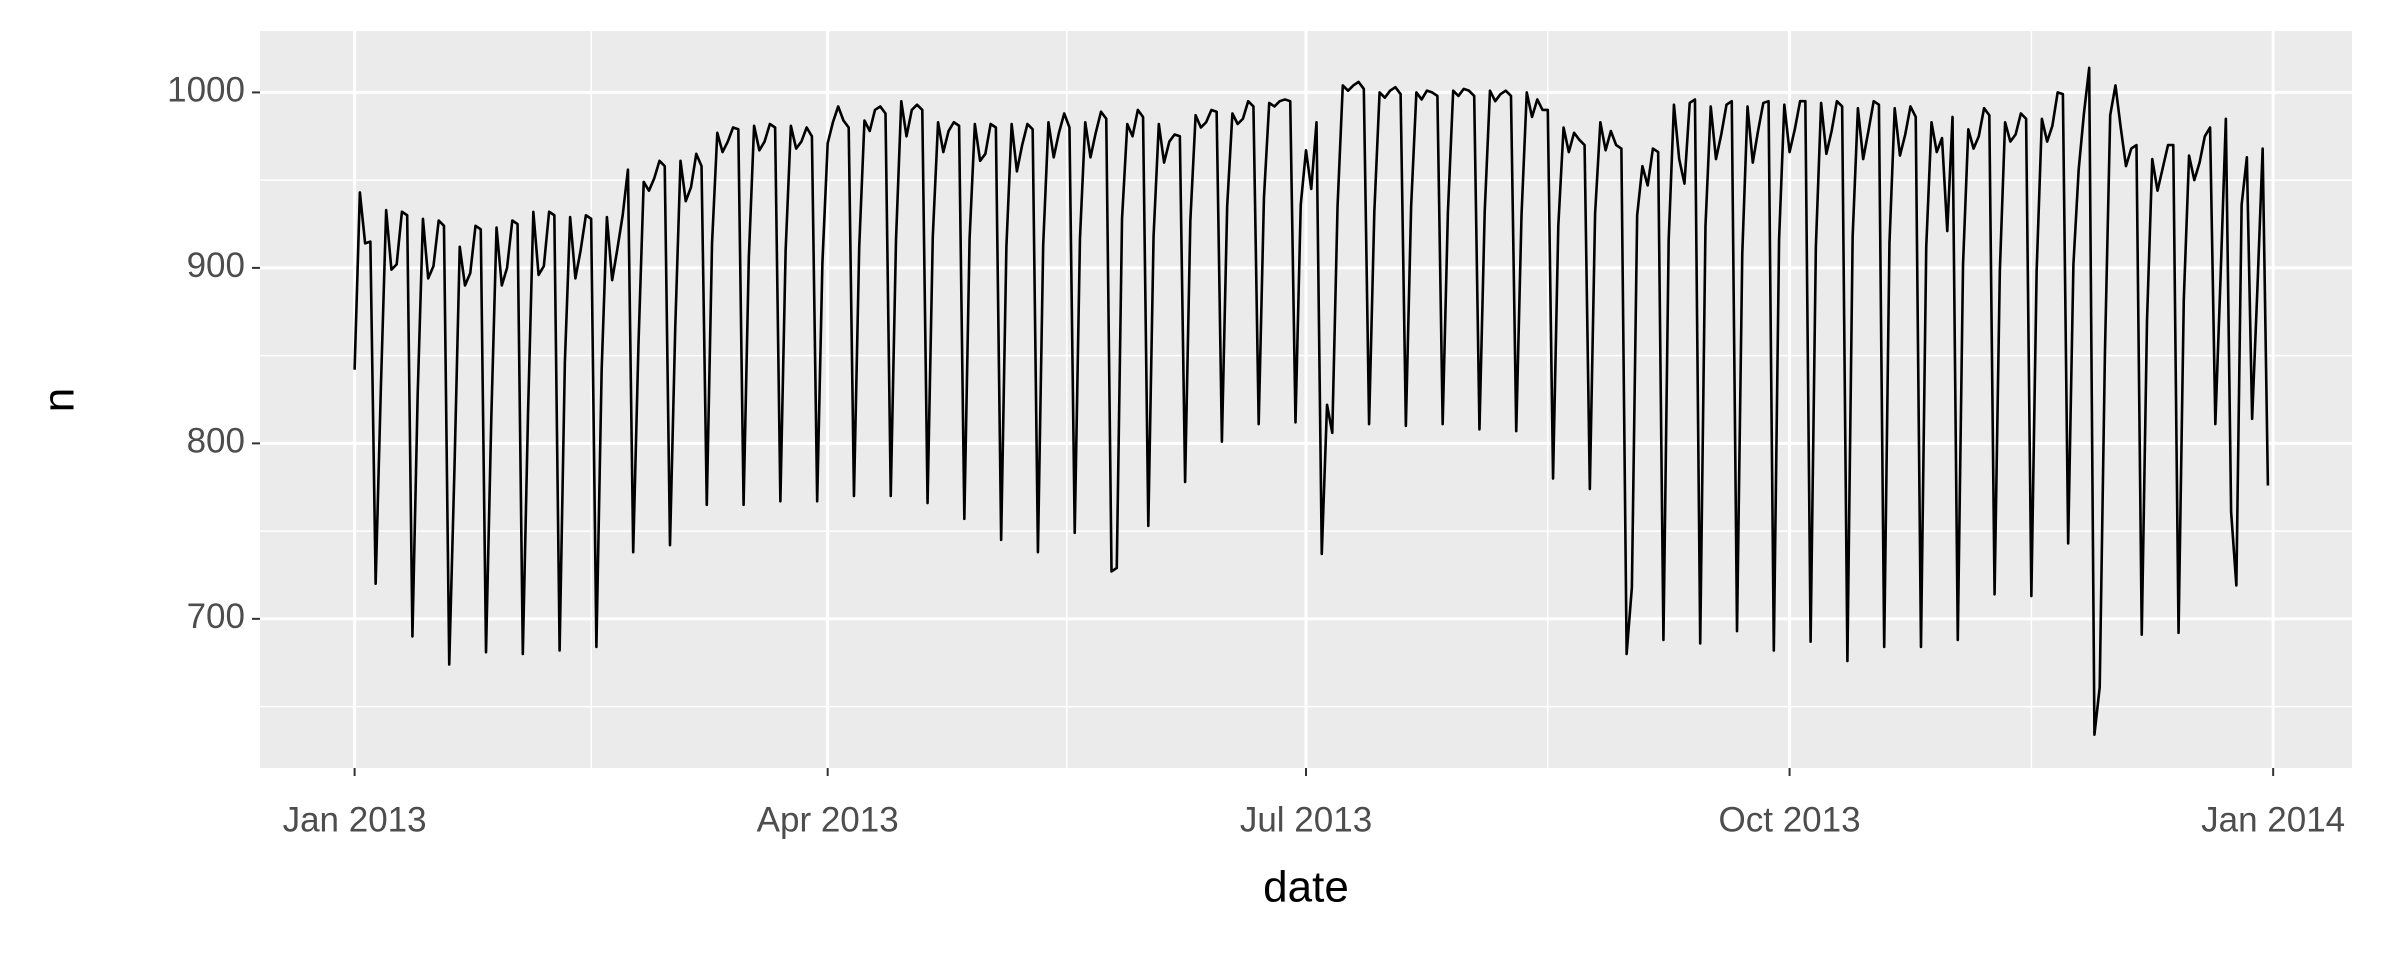  I want to click on y-tick-label: 700, so click(216, 616).